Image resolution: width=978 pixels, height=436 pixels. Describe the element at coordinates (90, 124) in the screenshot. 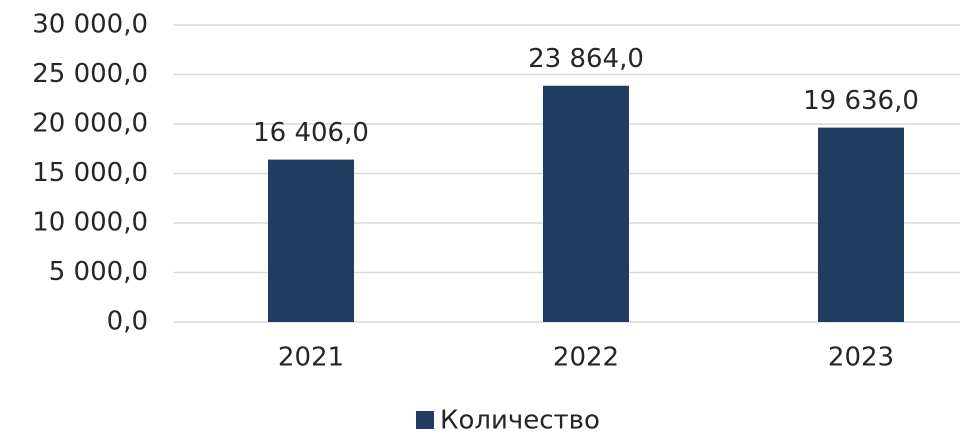

I see `y-tick-label: 20 000,0` at that location.